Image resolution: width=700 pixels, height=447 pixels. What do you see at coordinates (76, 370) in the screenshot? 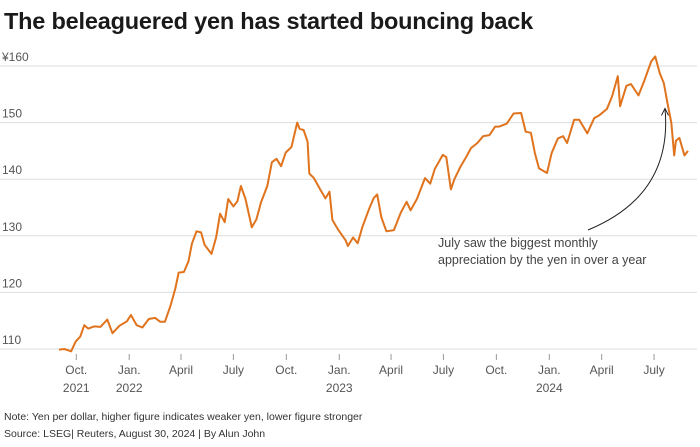
I see `x-tick-label-0: Oct.` at bounding box center [76, 370].